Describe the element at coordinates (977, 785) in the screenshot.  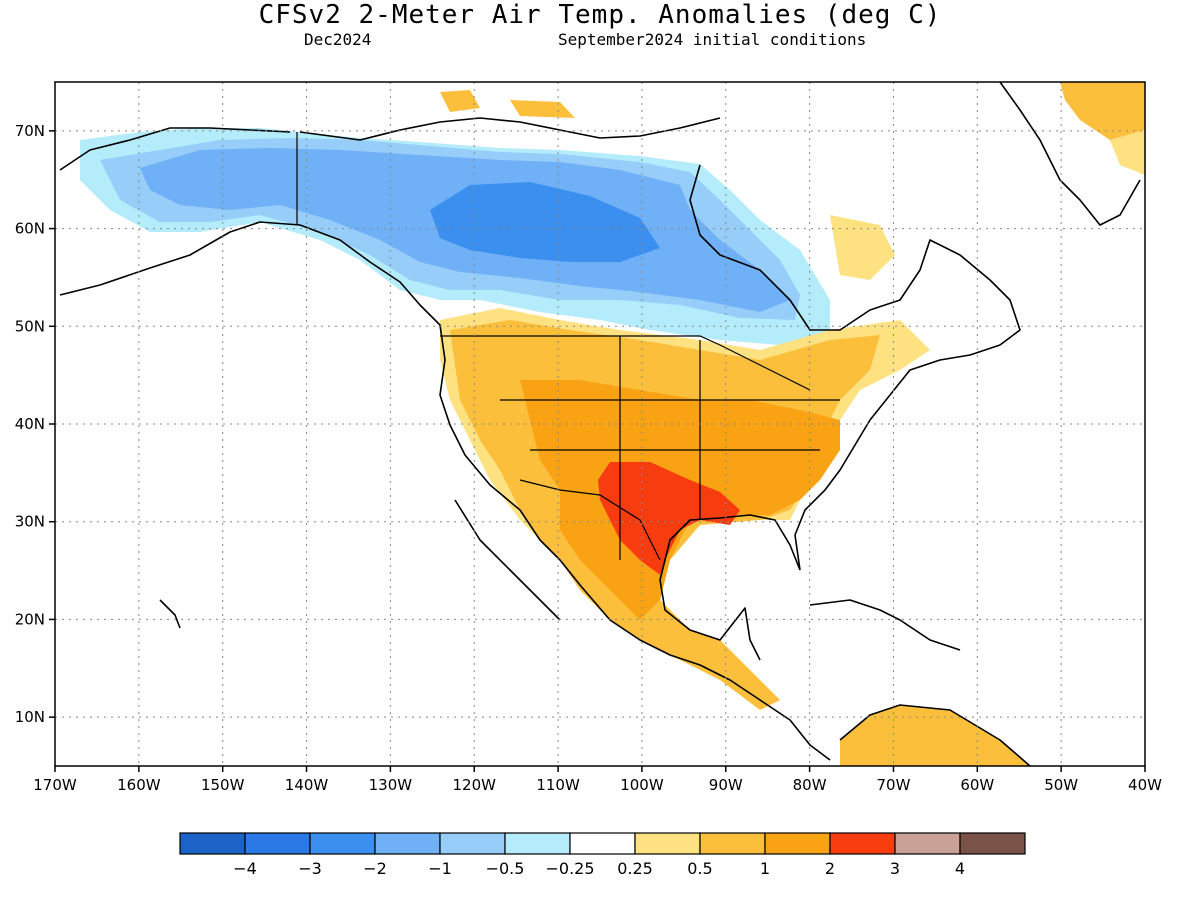
I see `x-tick-label: 60W` at that location.